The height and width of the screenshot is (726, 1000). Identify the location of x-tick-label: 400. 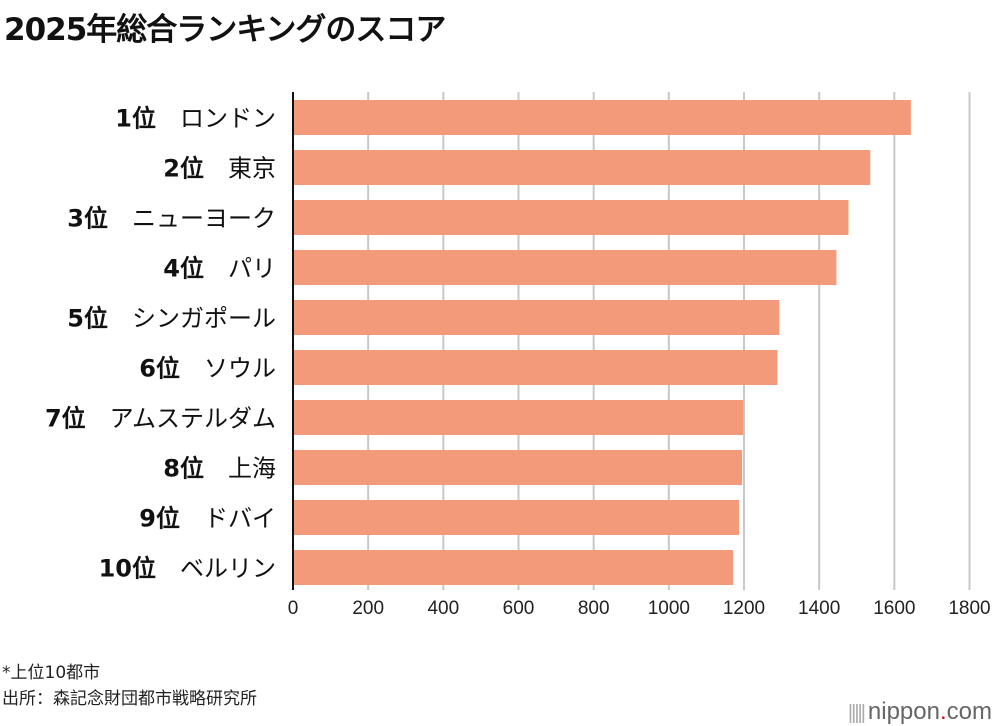
(443, 608).